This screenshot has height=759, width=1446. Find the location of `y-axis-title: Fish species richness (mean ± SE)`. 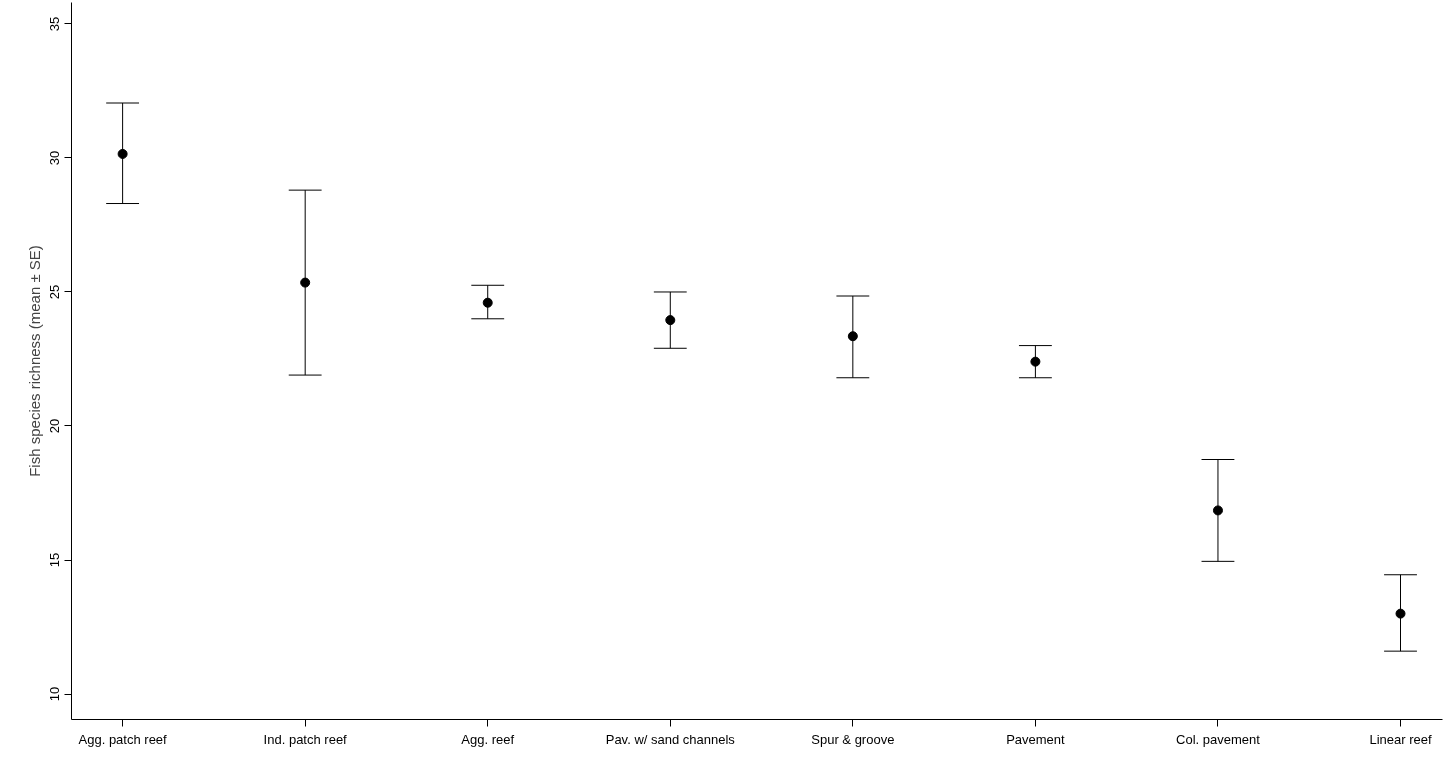

y-axis-title: Fish species richness (mean ± SE) is located at coordinates (34, 361).